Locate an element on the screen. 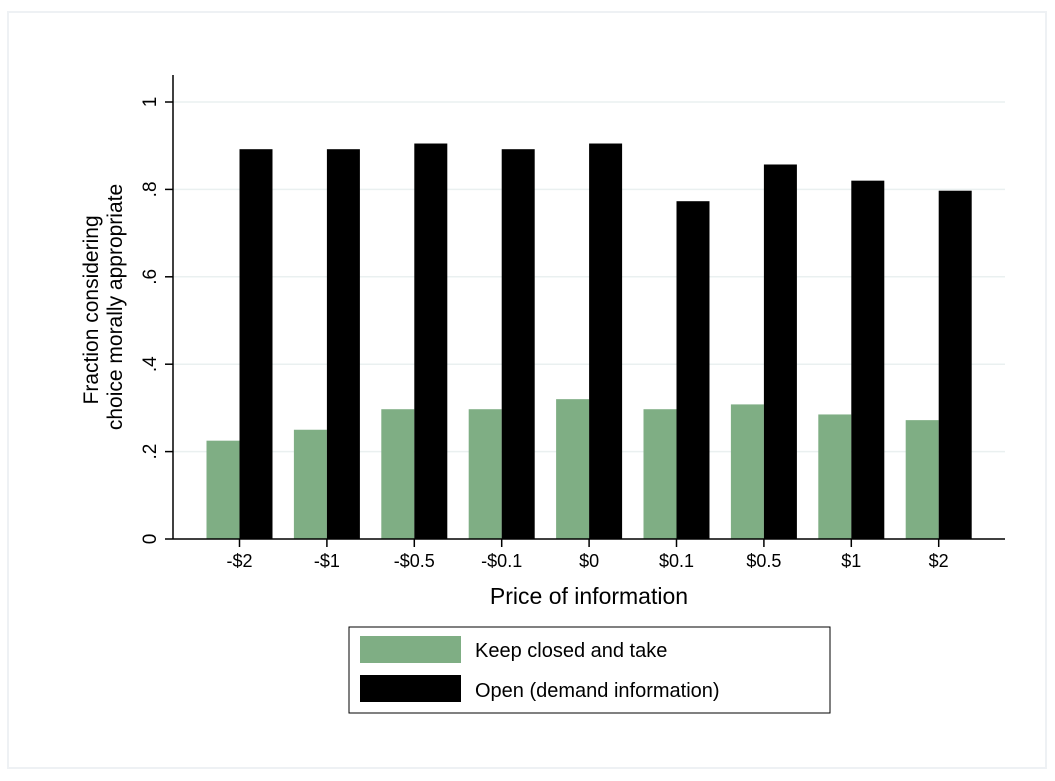  y-ticks: 0 .2 .4 .6 .8 1 is located at coordinates (156, 321).